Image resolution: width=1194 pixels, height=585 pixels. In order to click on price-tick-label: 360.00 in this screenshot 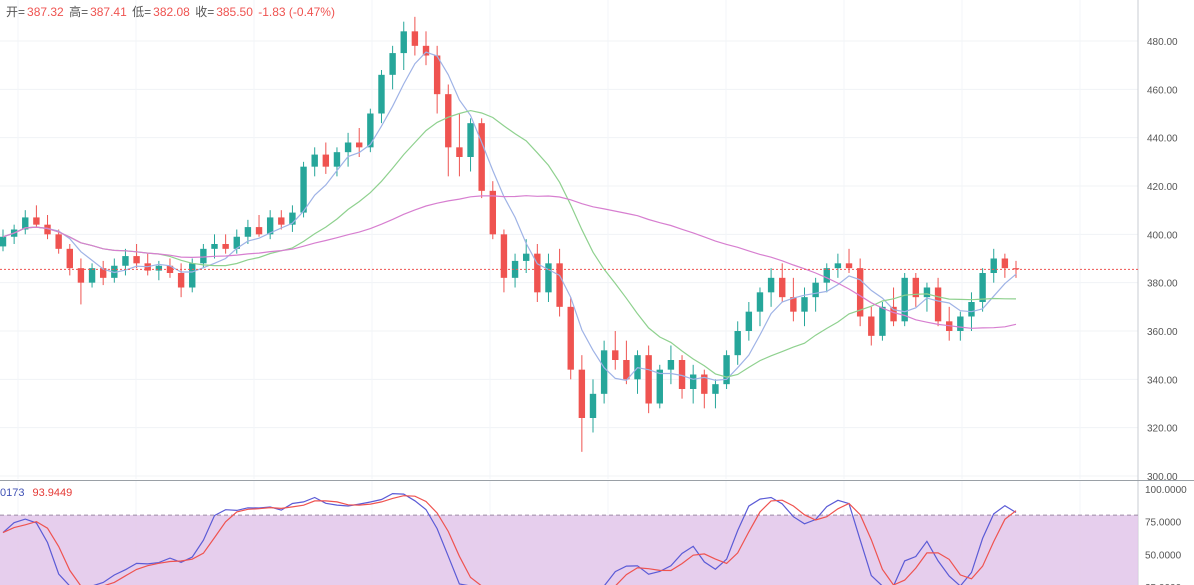, I will do `click(1162, 332)`.